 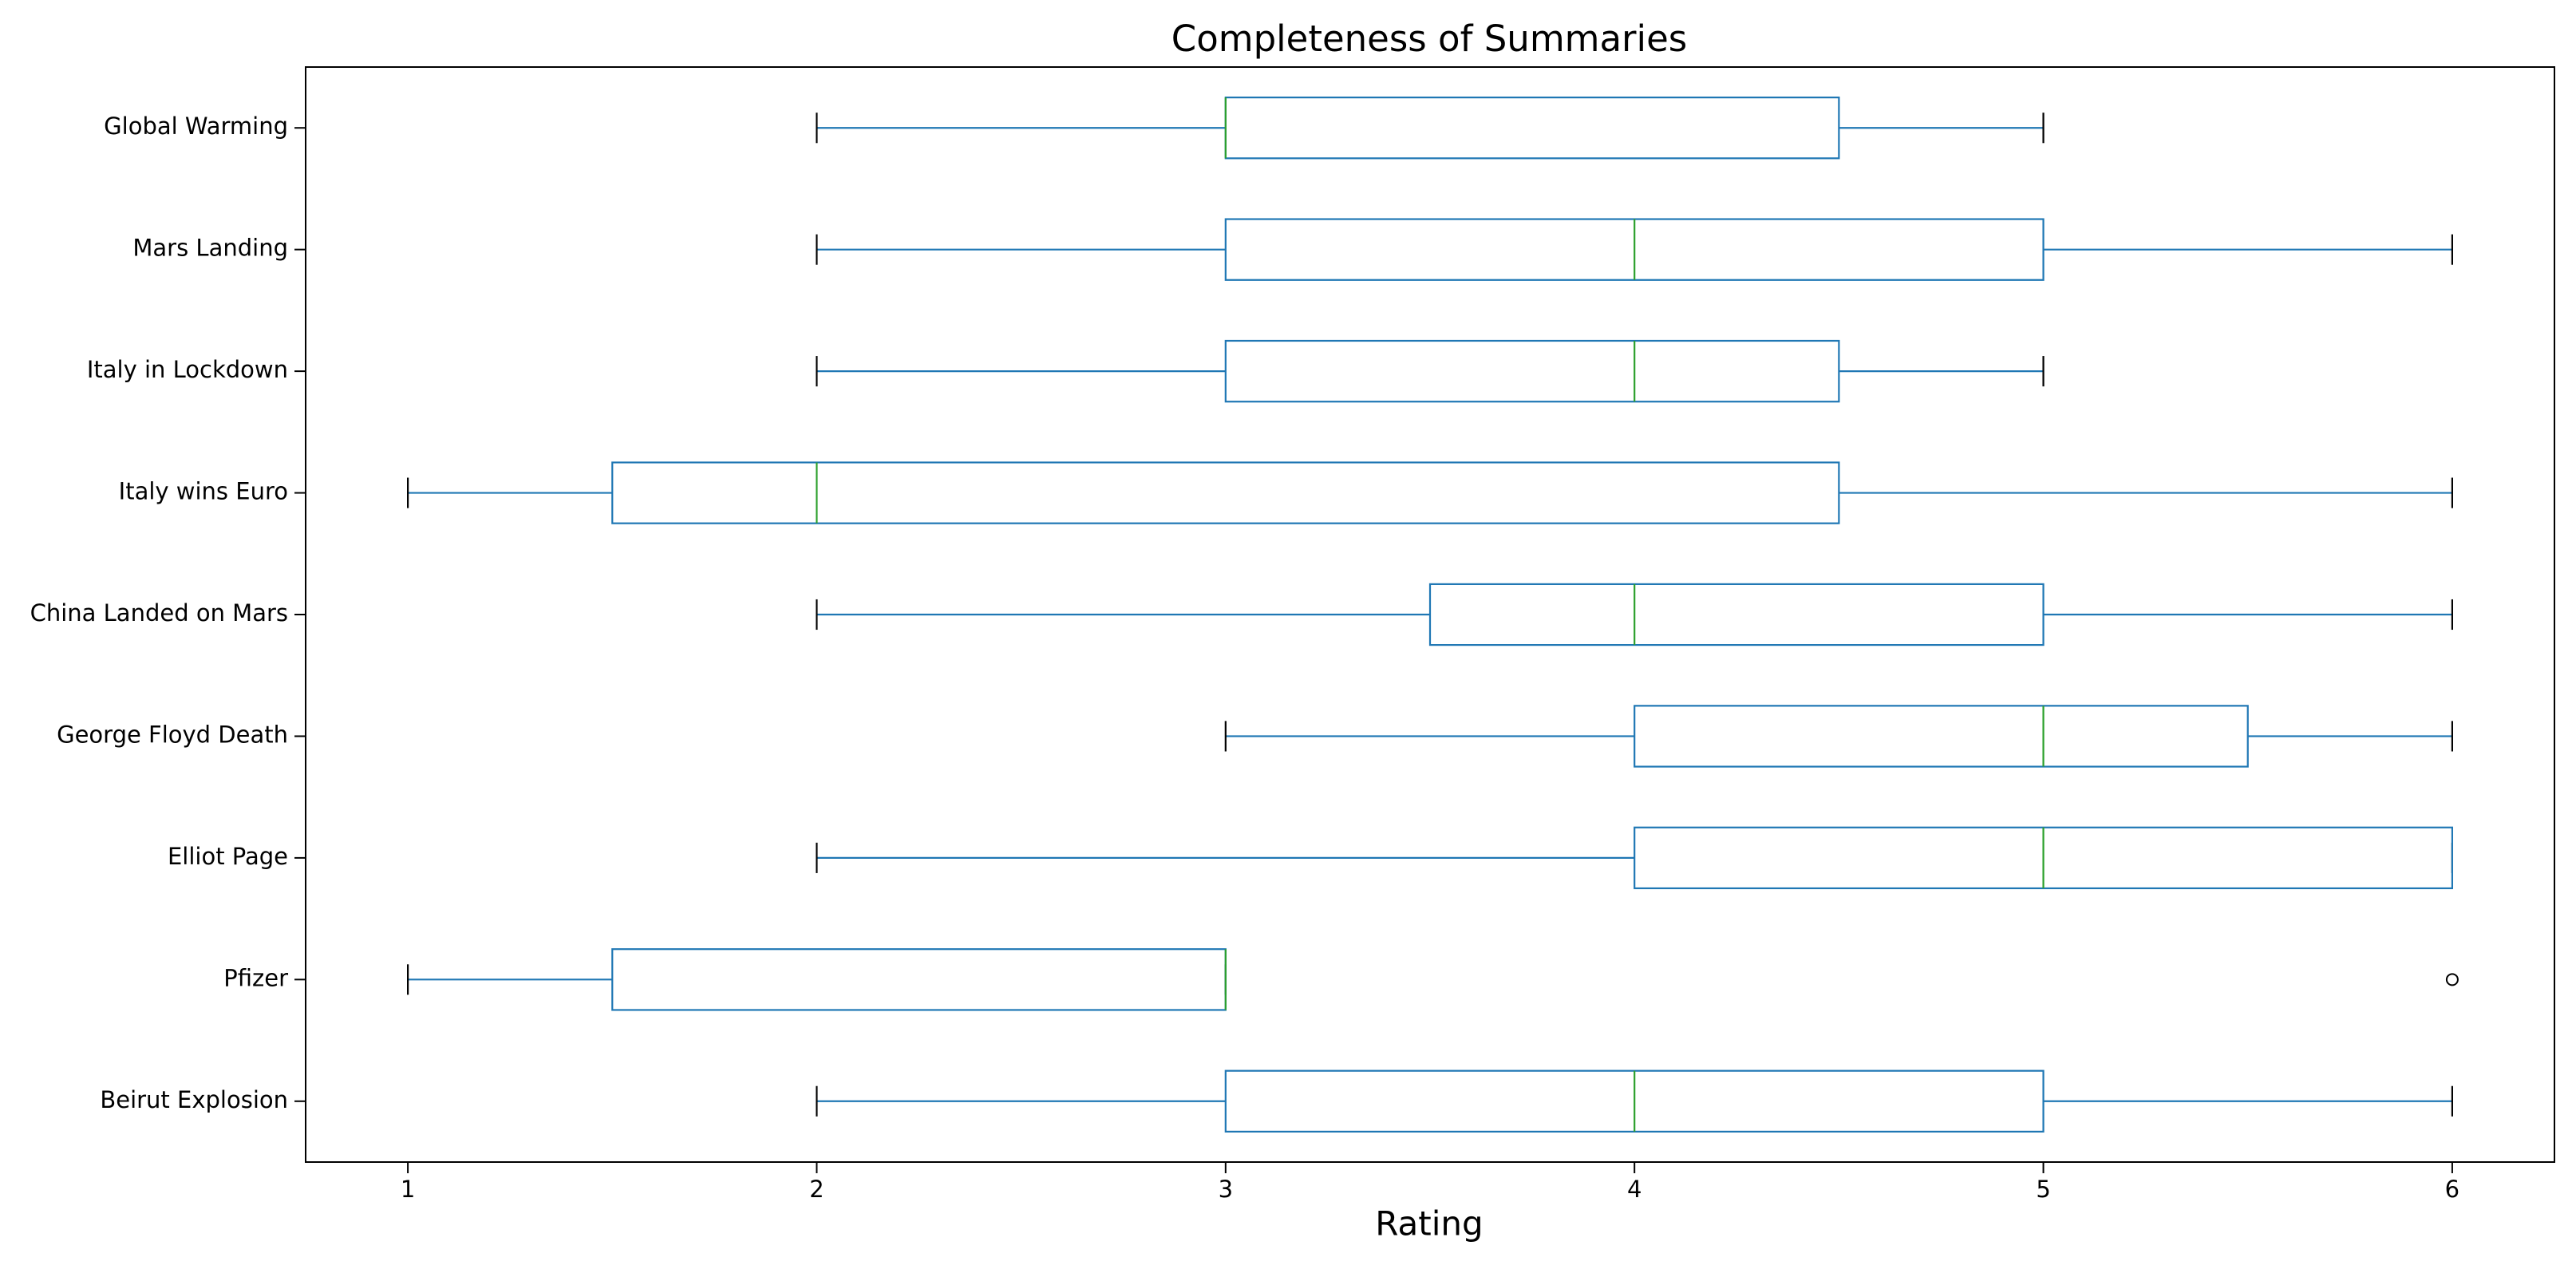 I want to click on y-tick-label: Italy in Lockdown, so click(x=187, y=370).